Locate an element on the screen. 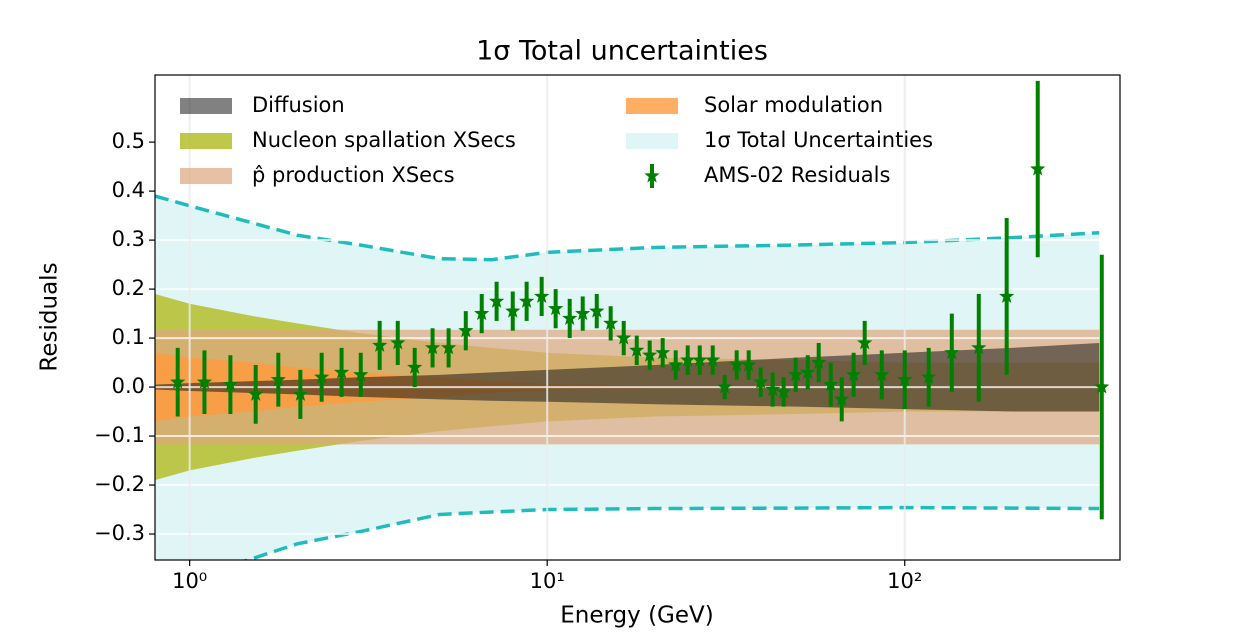  legend-label: Nucleon spallation XSecs is located at coordinates (384, 140).